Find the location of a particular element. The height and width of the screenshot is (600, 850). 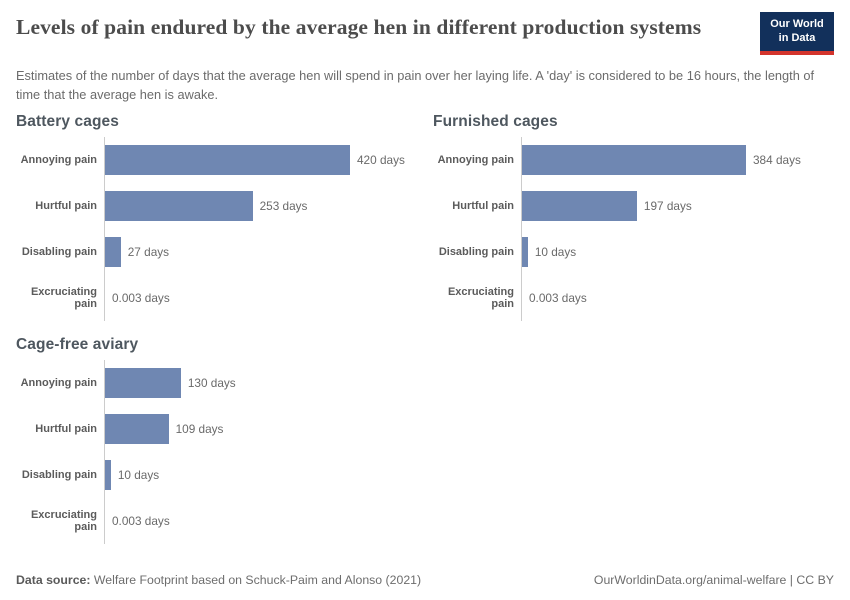

chart-row: Disabling pain 27 days is located at coordinates (224, 251).